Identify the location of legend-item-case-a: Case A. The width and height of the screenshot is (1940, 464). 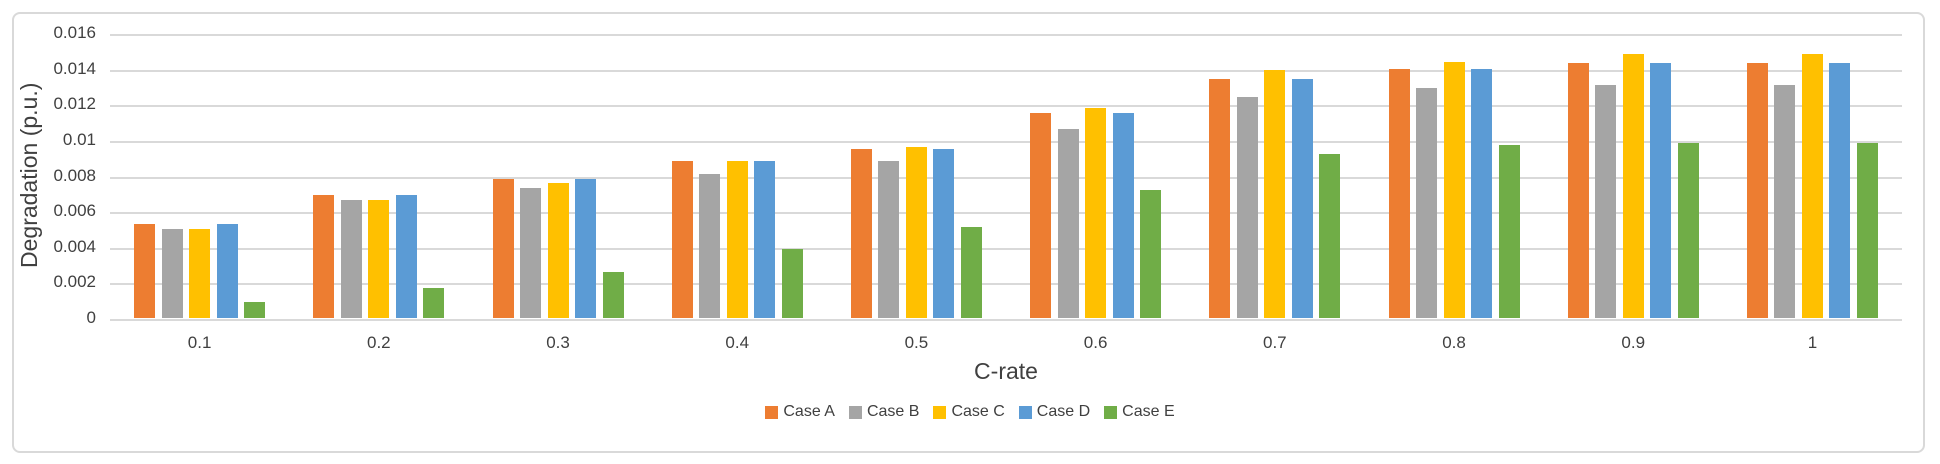
(800, 412).